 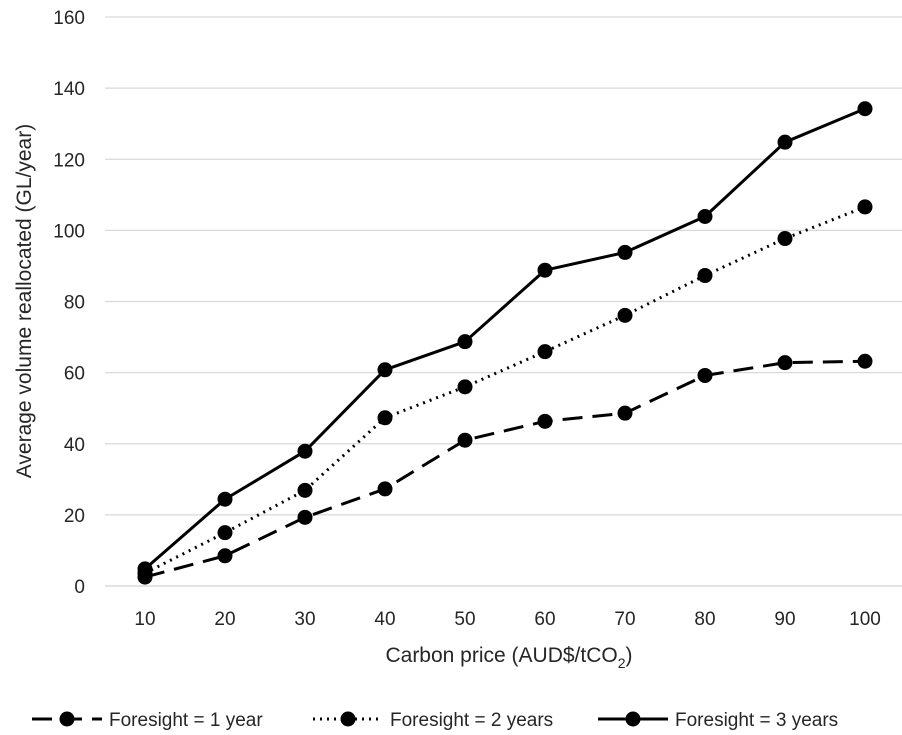 I want to click on legend-label: Foresight = 1 year, so click(x=186, y=720).